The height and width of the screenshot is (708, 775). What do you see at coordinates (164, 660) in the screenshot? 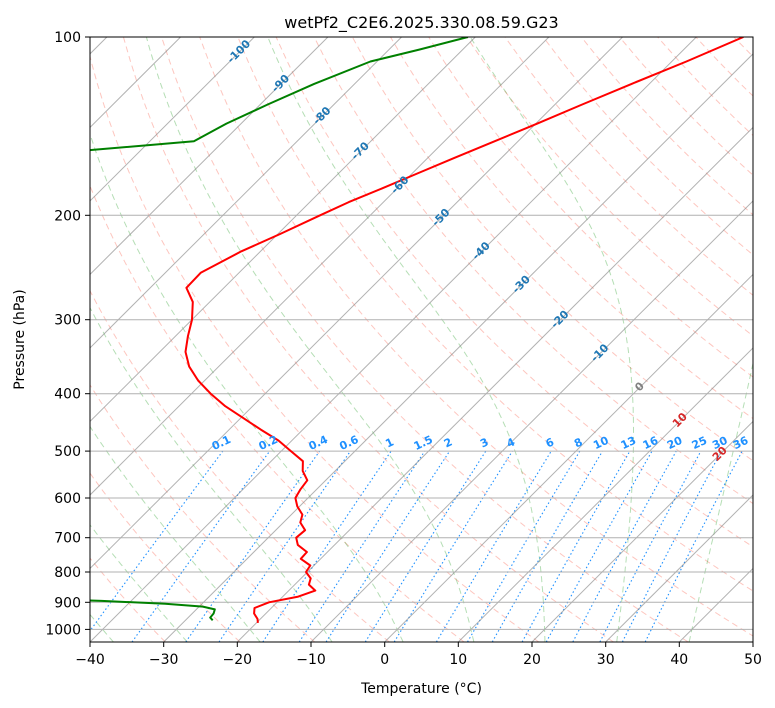
I see `x-tick-label: −30` at bounding box center [164, 660].